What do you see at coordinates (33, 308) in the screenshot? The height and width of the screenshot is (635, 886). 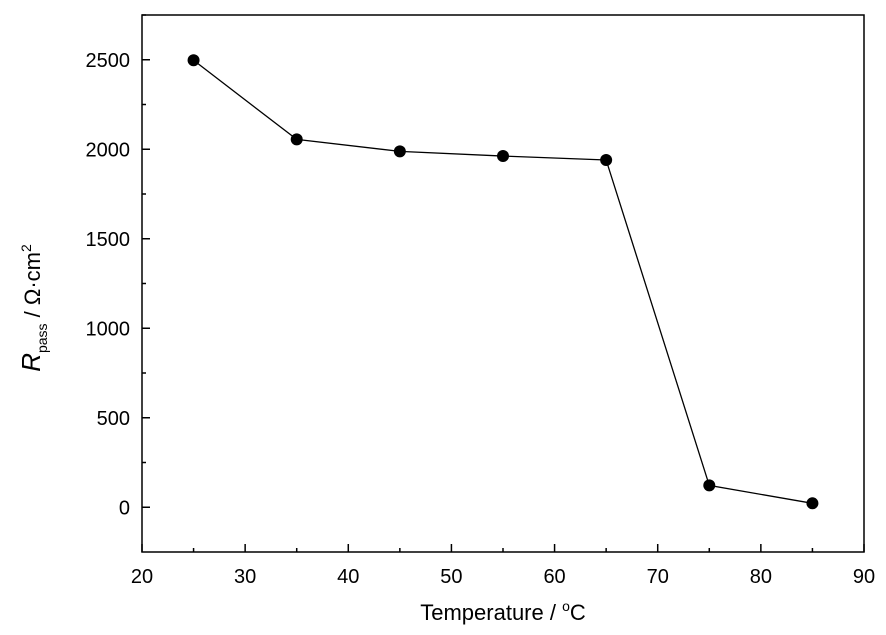 I see `y-axis-title: Rpass / Ω·cm2` at bounding box center [33, 308].